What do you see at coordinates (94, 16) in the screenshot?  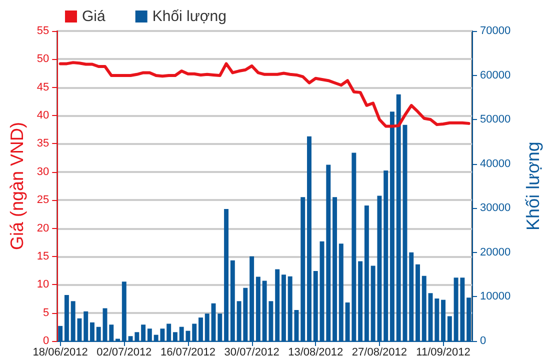 I see `legend-label: Giá` at bounding box center [94, 16].